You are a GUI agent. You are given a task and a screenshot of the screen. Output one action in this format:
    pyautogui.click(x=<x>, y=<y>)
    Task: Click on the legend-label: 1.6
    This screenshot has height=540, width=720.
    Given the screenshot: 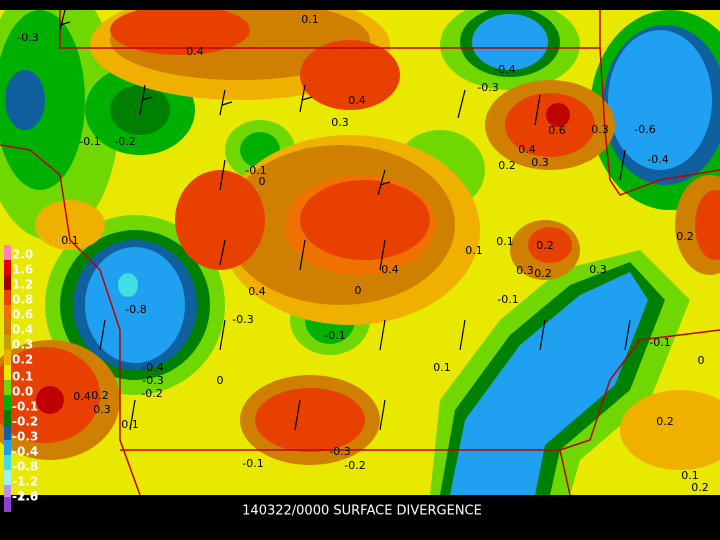 What is the action you would take?
    pyautogui.click(x=22, y=270)
    